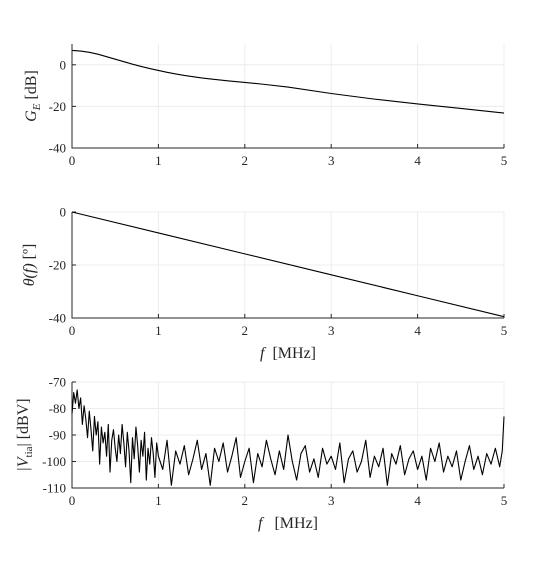 This screenshot has width=556, height=567. Describe the element at coordinates (54, 488) in the screenshot. I see `y-tick-label: -110` at that location.